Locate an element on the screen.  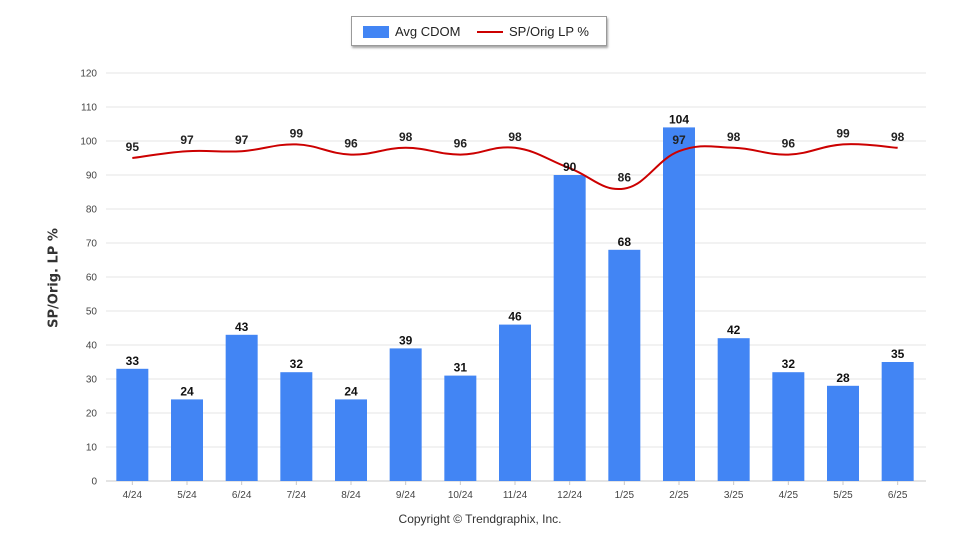
legend-bar-label: Avg CDOM is located at coordinates (428, 31).